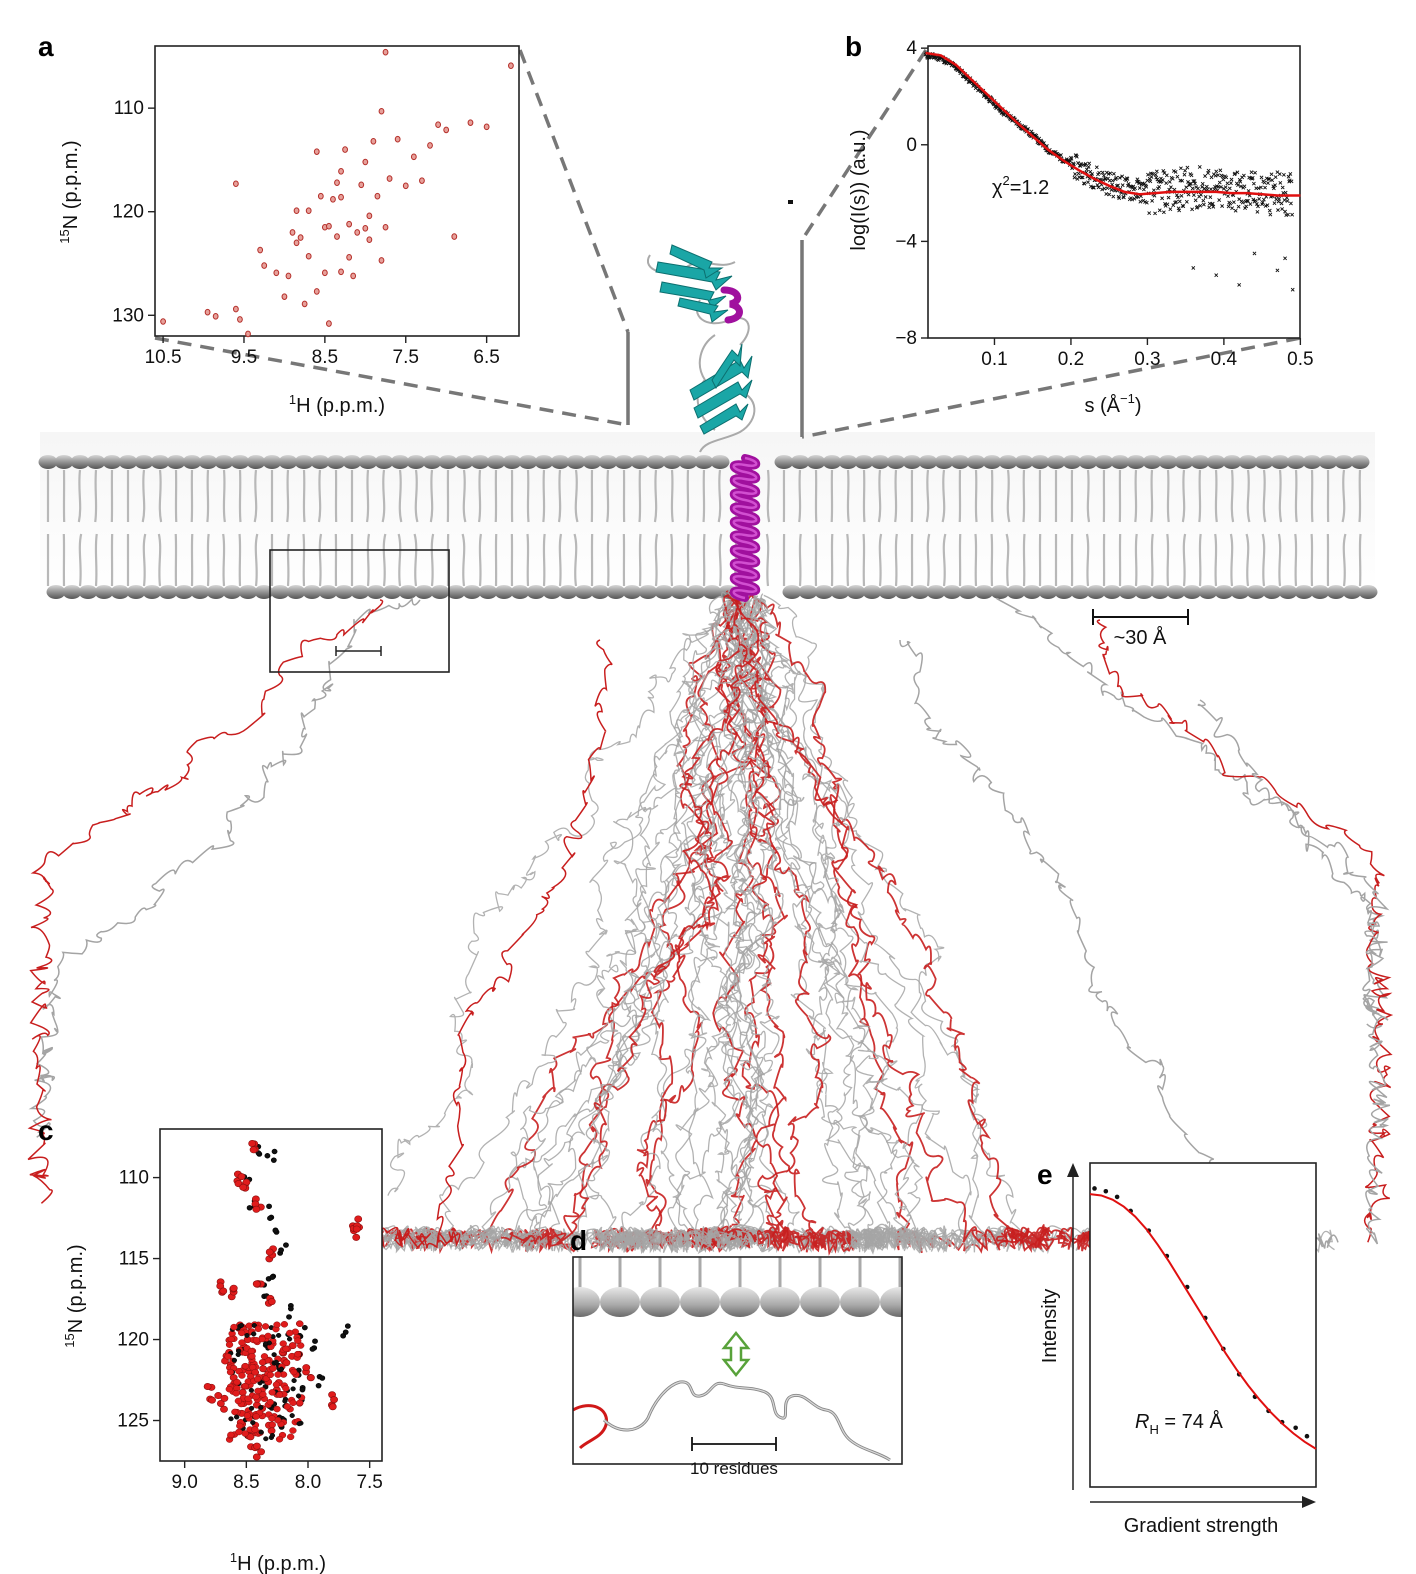 Image resolution: width=1416 pixels, height=1574 pixels. Describe the element at coordinates (736, 1354) in the screenshot. I see `panel-d-double-arrow` at that location.